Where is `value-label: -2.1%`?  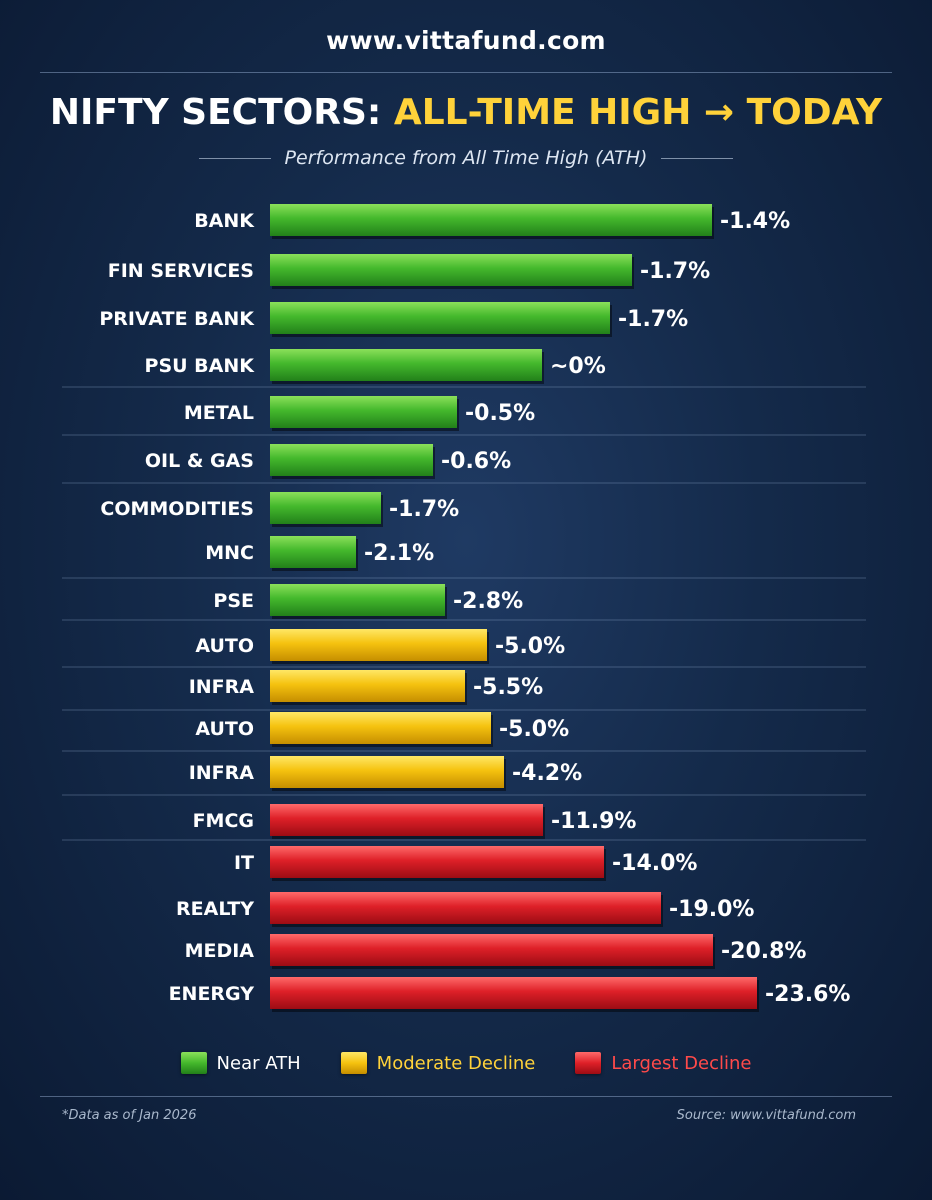 value-label: -2.1% is located at coordinates (399, 553).